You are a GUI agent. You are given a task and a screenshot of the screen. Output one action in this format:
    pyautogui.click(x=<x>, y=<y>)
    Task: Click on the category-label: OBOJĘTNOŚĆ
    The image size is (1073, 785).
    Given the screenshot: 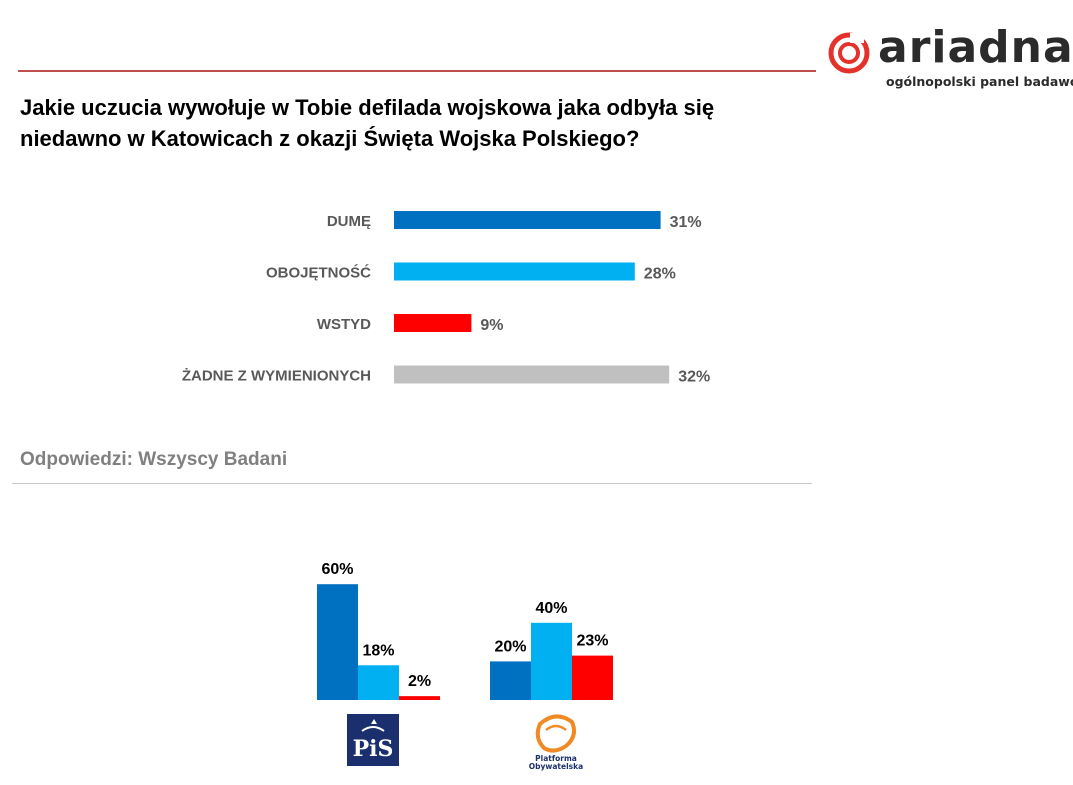 What is the action you would take?
    pyautogui.click(x=318, y=273)
    